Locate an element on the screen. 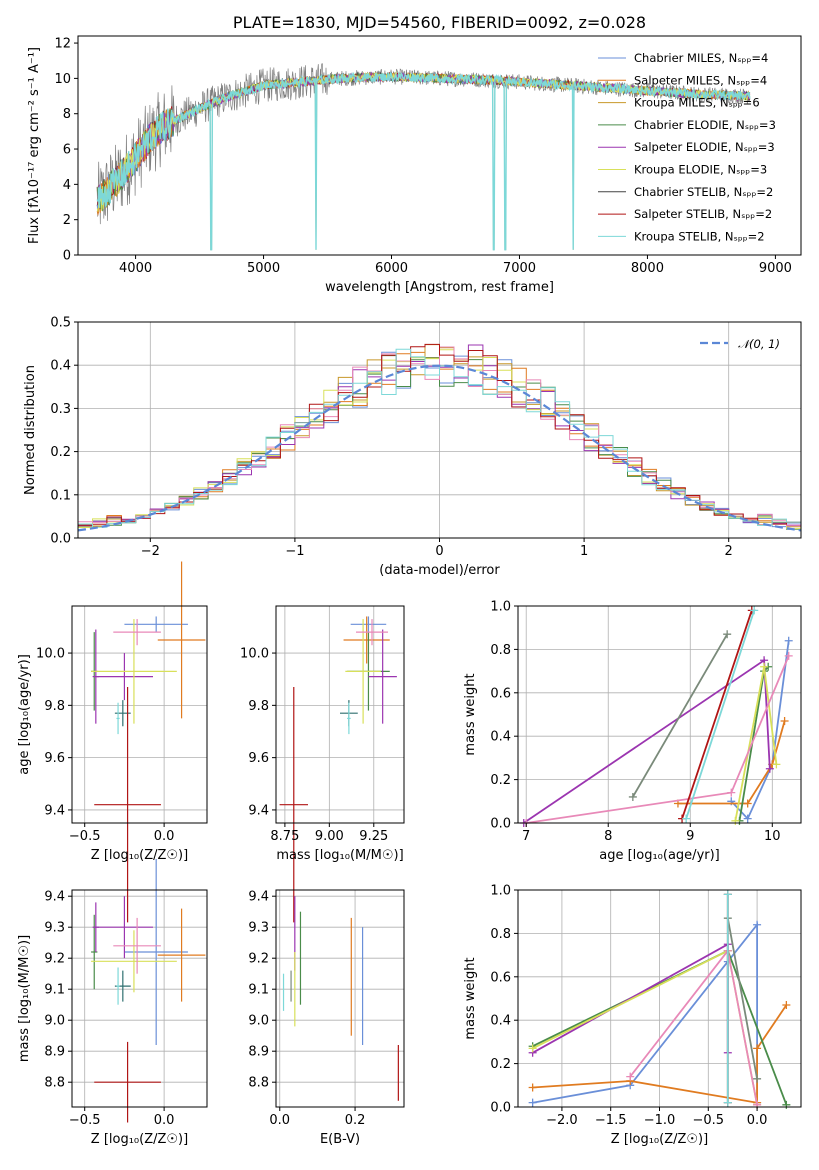 This screenshot has width=819, height=1170. residuals-ytick-label-2: 0.2 is located at coordinates (60, 452).